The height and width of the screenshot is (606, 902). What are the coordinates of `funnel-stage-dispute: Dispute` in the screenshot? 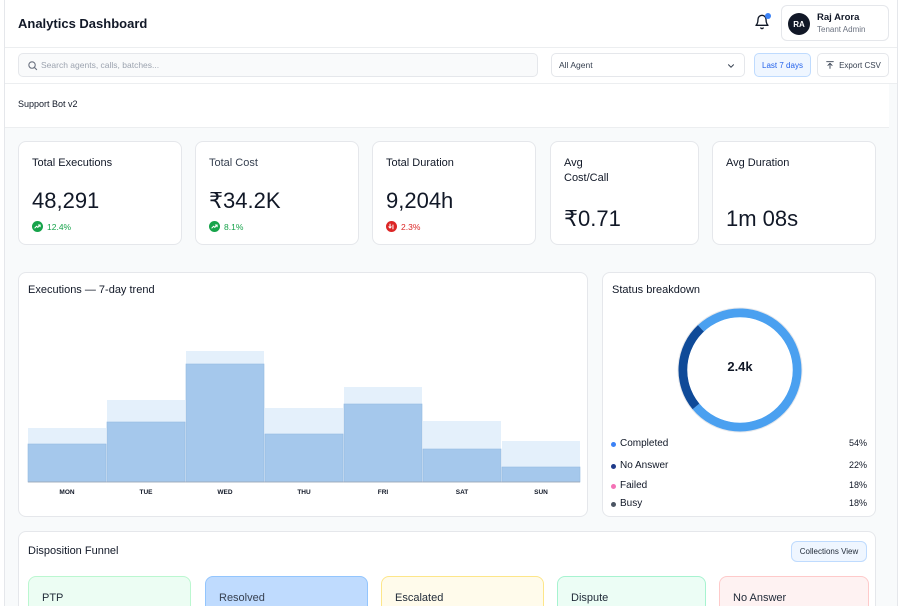 It's located at (631, 591).